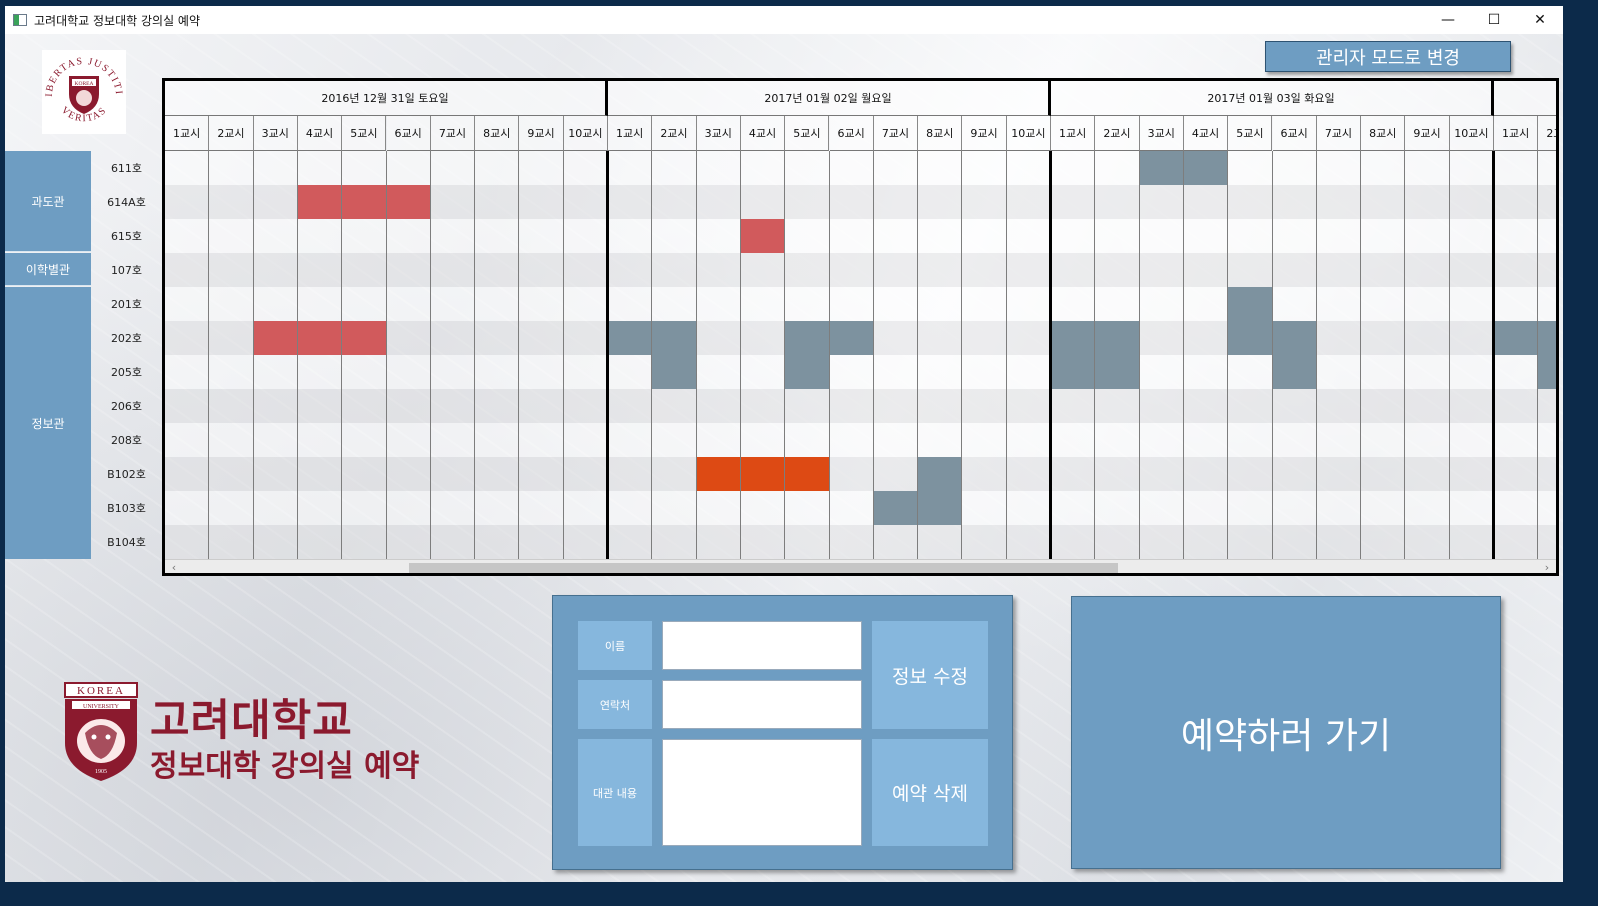 This screenshot has height=906, width=1598. I want to click on emblem-icon: KOREA UNIVERSITY 1905, so click(101, 731).